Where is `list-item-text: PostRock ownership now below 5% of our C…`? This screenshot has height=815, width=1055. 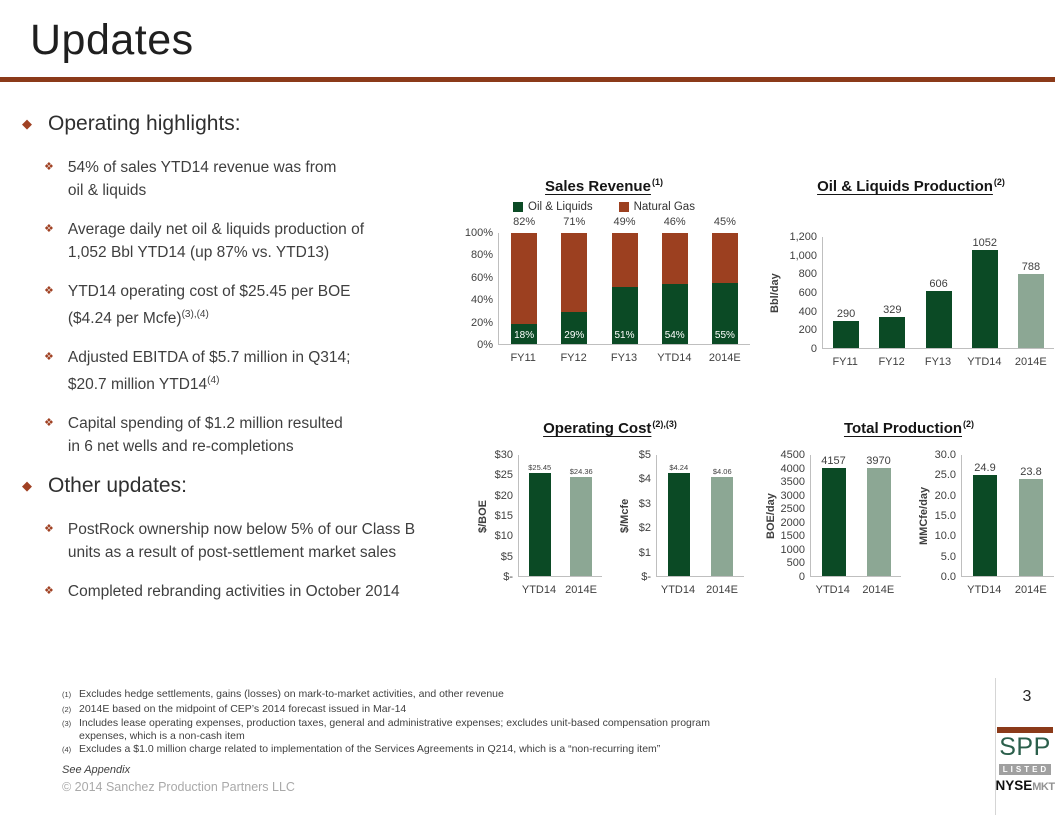
list-item-text: PostRock ownership now below 5% of our C… is located at coordinates (241, 541).